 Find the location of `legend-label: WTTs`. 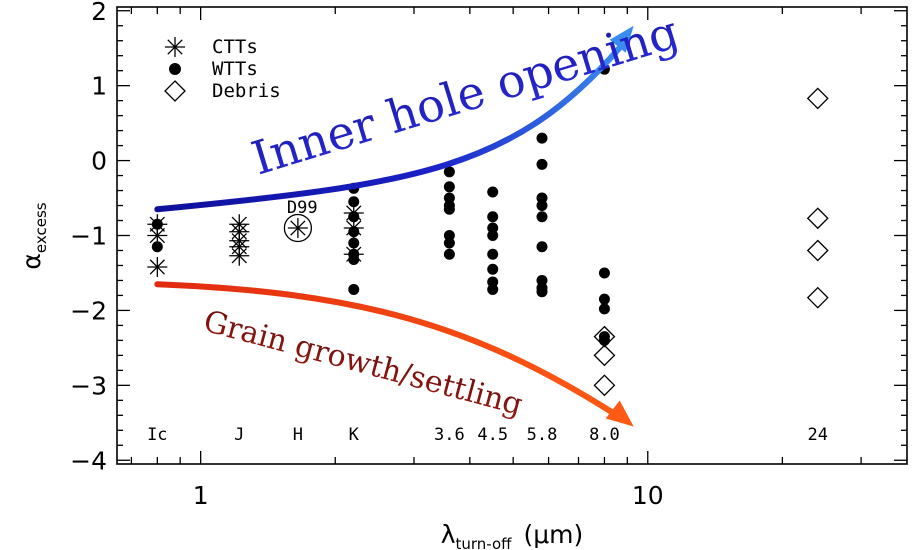

legend-label: WTTs is located at coordinates (235, 69).